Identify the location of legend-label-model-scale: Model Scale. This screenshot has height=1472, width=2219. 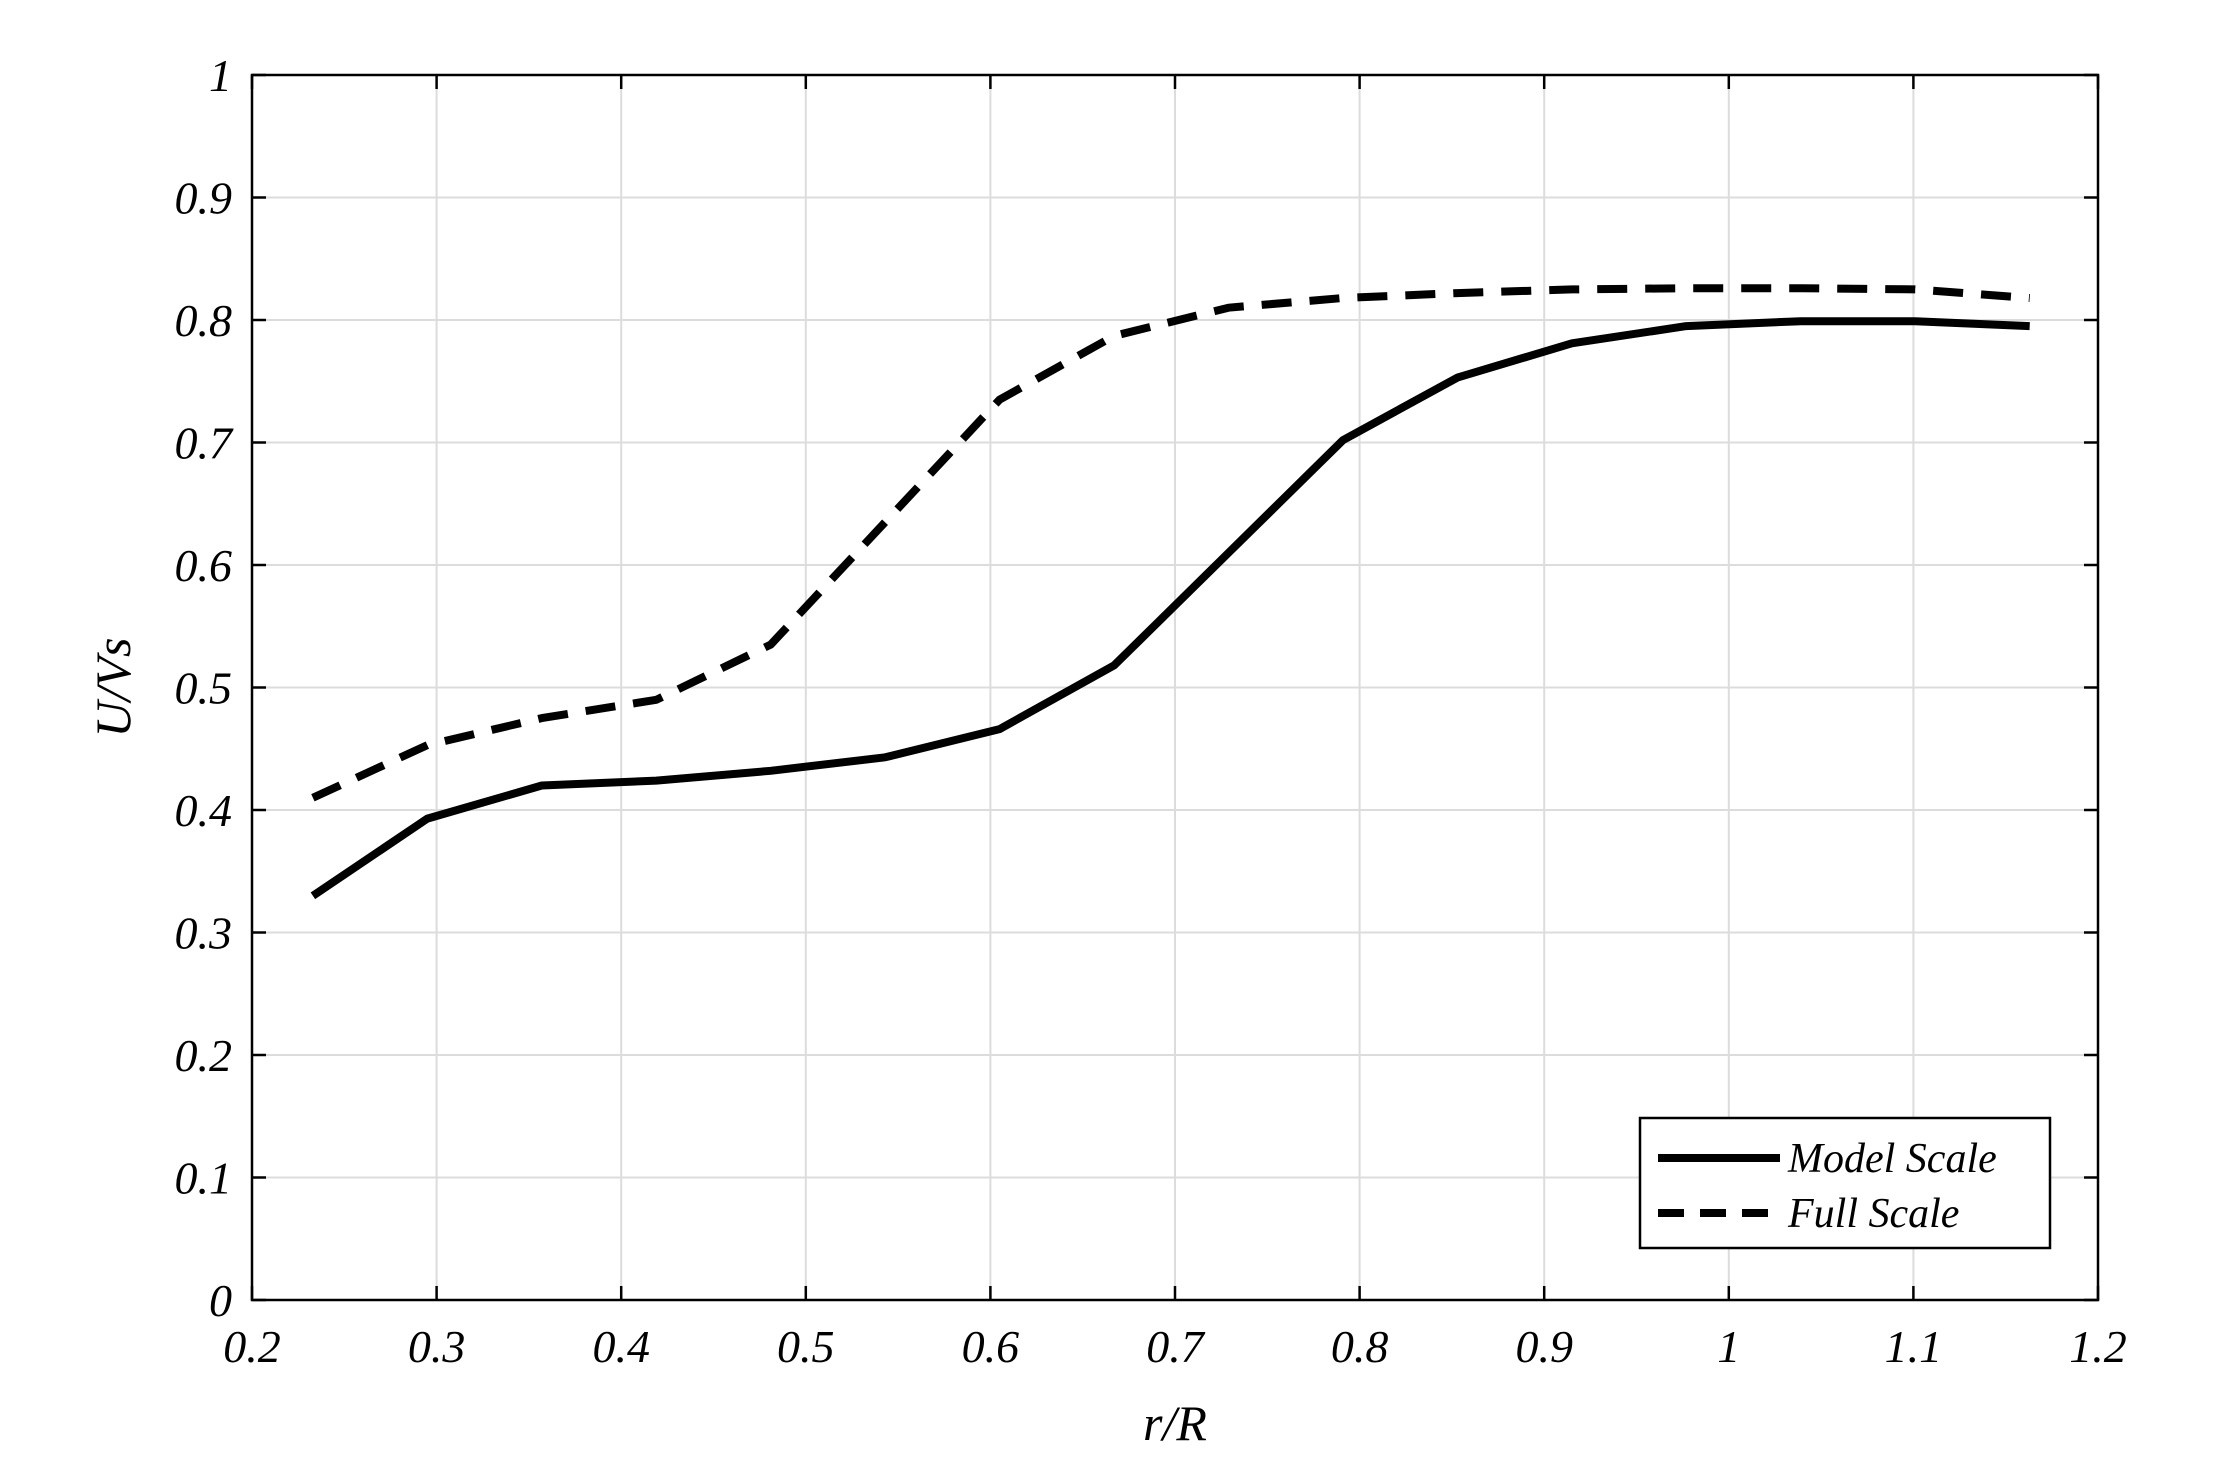
(1892, 1159).